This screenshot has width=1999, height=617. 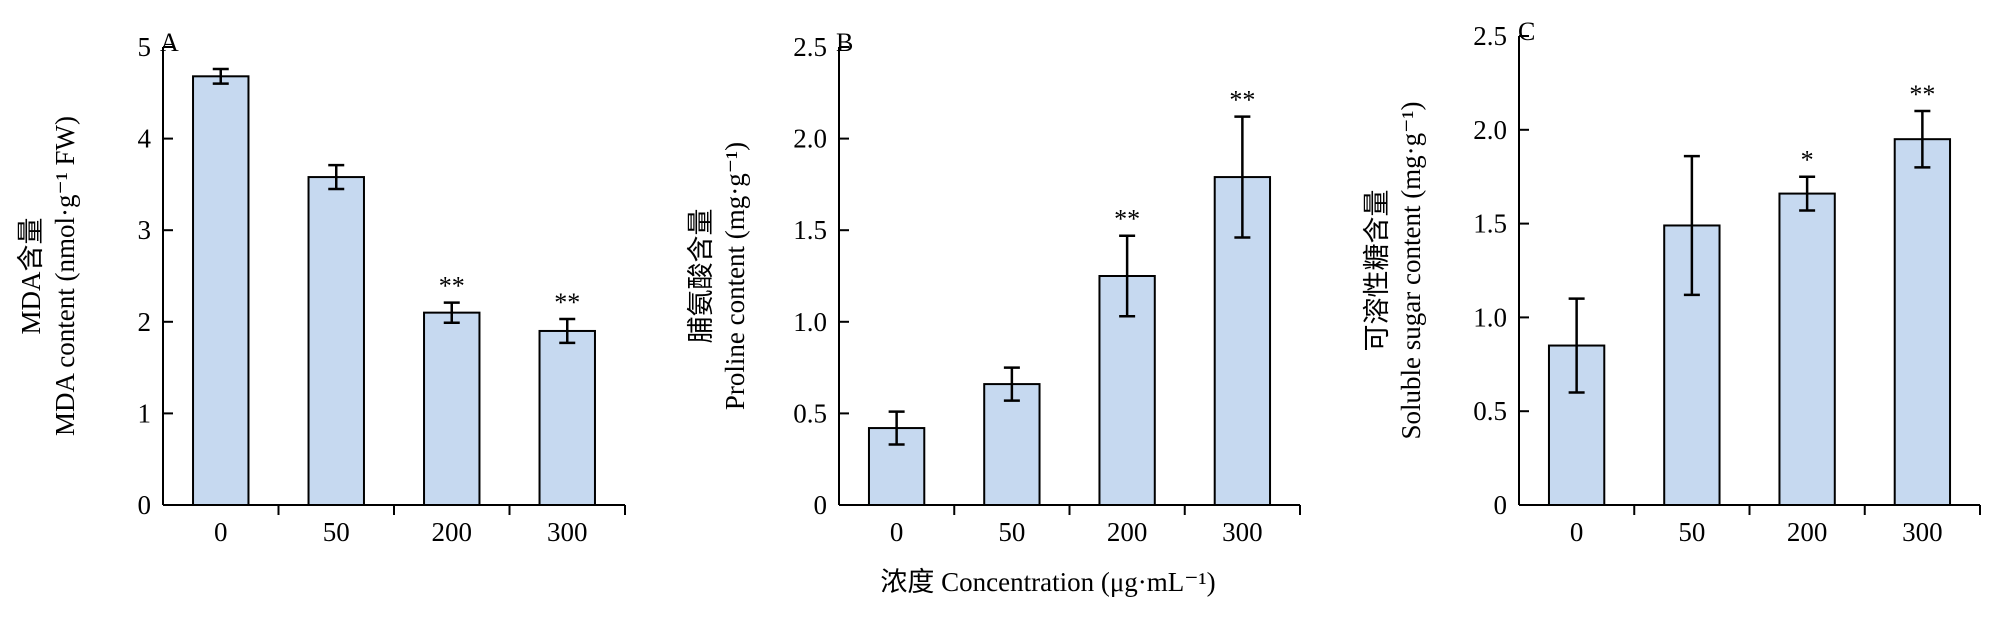 I want to click on panel-label: A, so click(x=169, y=42).